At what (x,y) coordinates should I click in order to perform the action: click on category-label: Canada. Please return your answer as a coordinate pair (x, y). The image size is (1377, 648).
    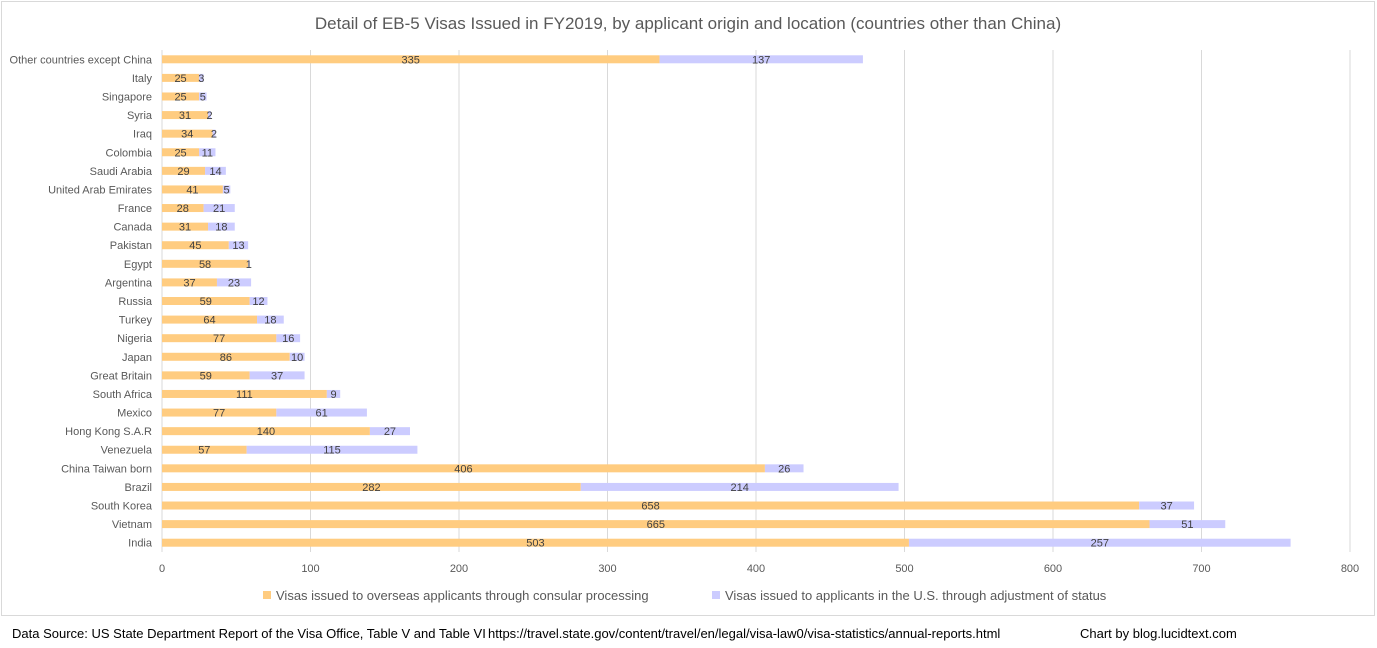
    Looking at the image, I should click on (132, 228).